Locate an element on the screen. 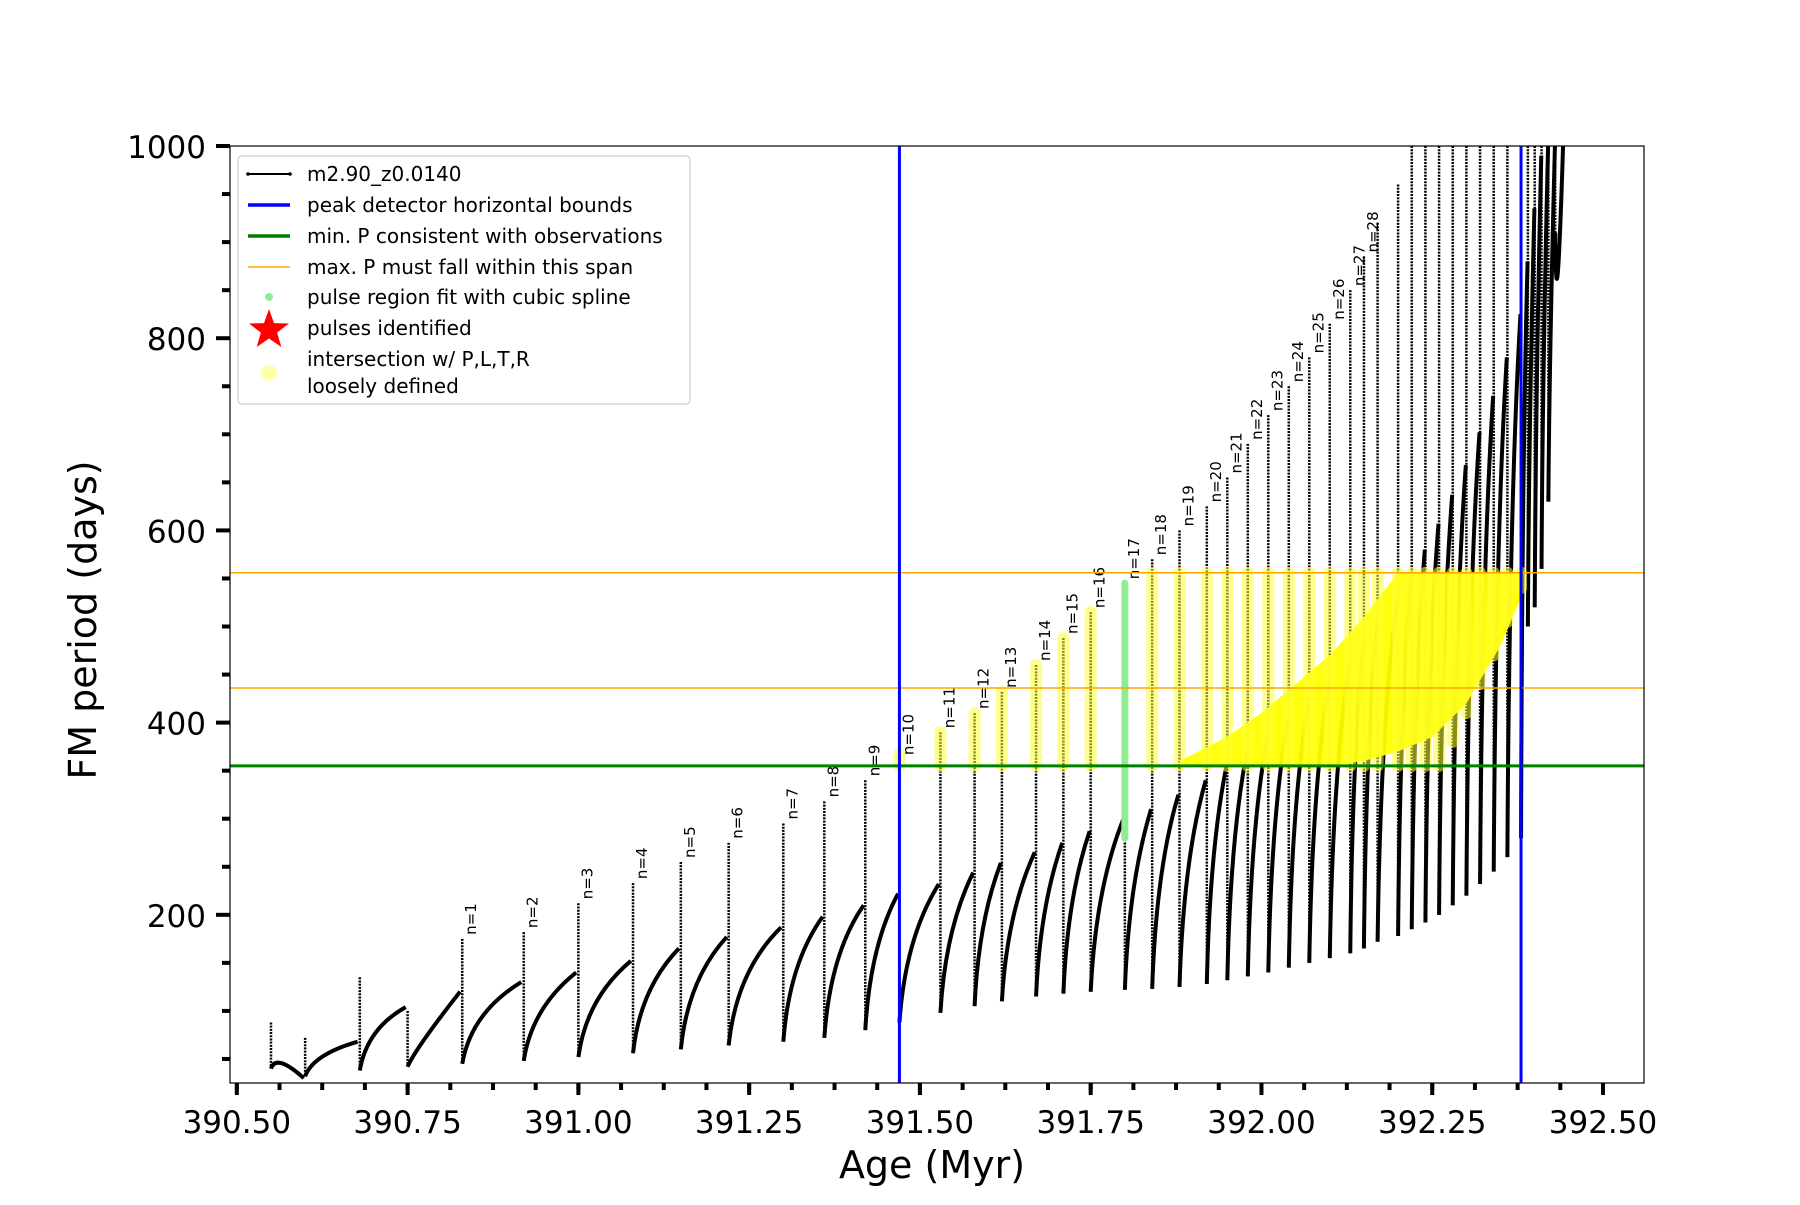  pulse-label: n=6 is located at coordinates (738, 823).